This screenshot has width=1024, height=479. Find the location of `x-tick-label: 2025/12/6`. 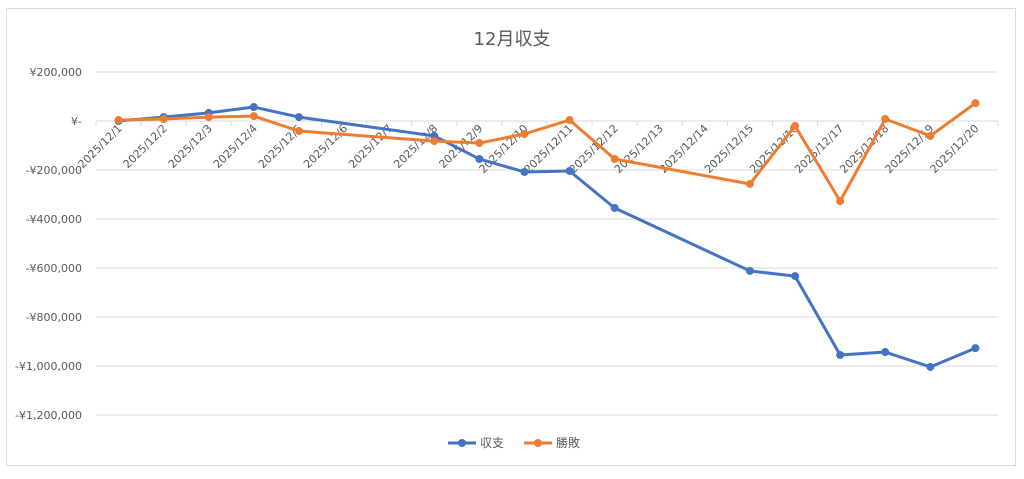

x-tick-label: 2025/12/6 is located at coordinates (325, 146).